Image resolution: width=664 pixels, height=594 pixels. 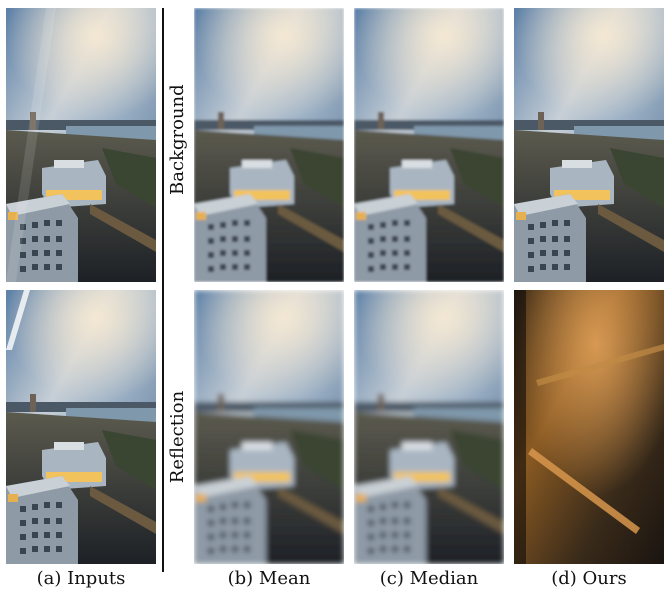 I want to click on column-divider, so click(x=163, y=290).